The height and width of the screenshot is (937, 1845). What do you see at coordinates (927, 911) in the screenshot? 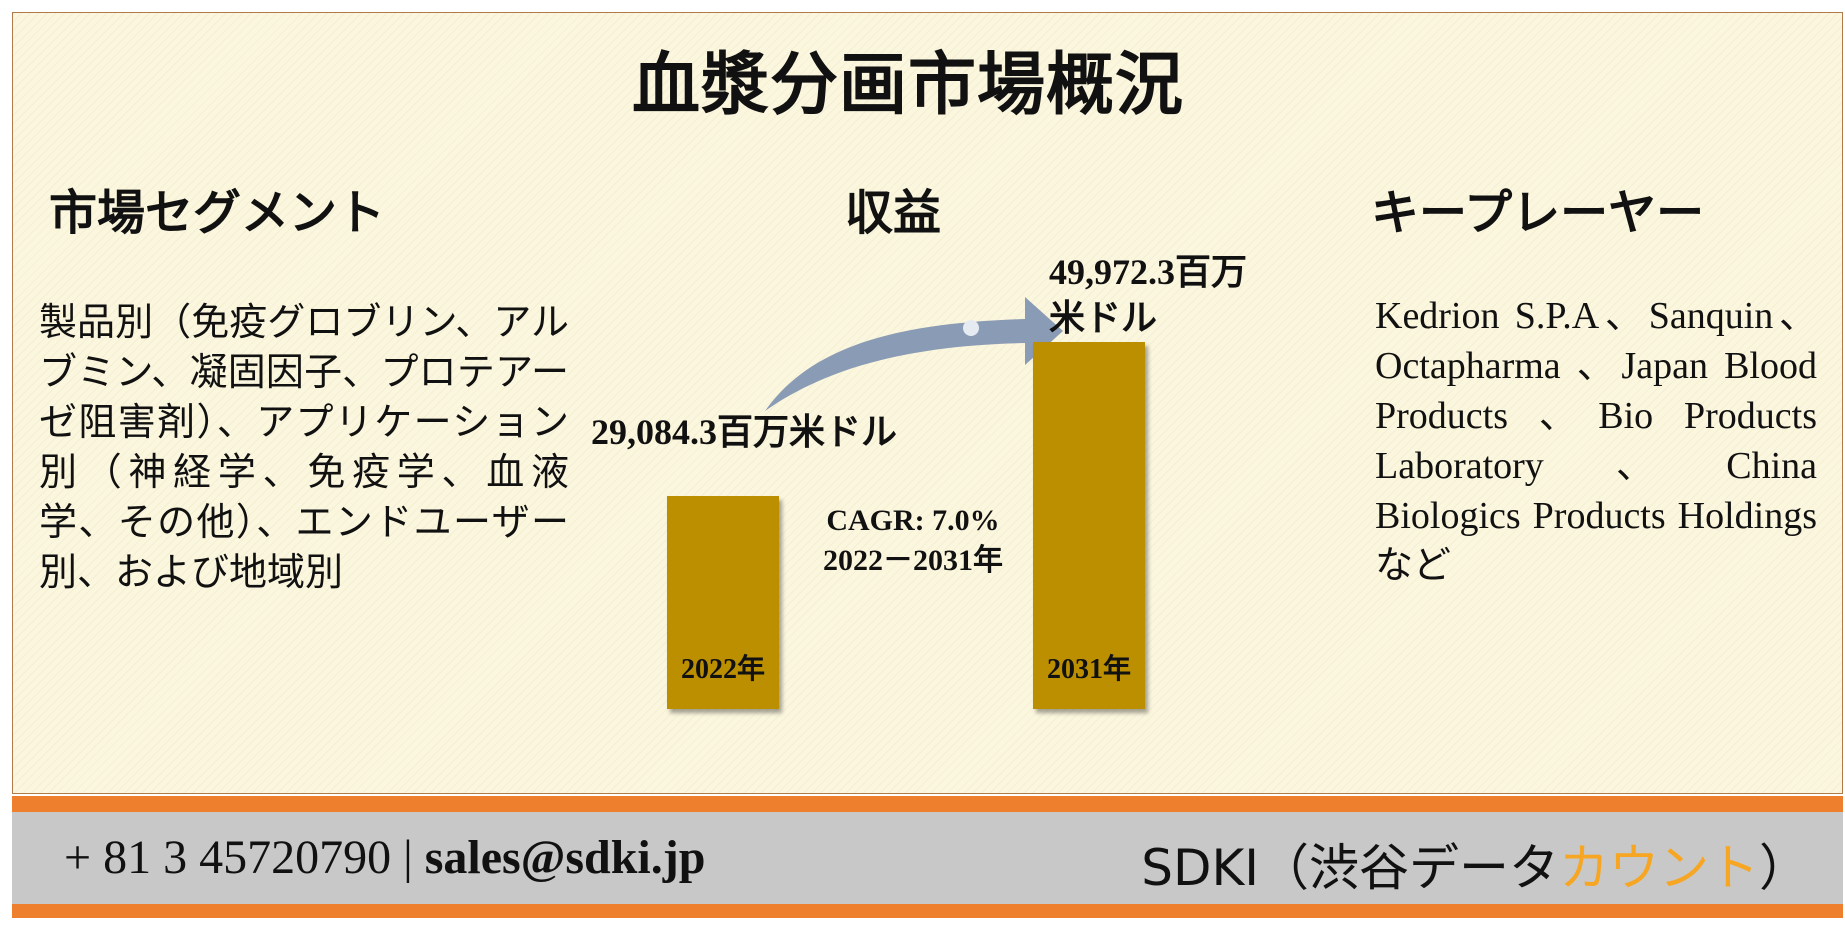
I see `footer-bottom-band` at bounding box center [927, 911].